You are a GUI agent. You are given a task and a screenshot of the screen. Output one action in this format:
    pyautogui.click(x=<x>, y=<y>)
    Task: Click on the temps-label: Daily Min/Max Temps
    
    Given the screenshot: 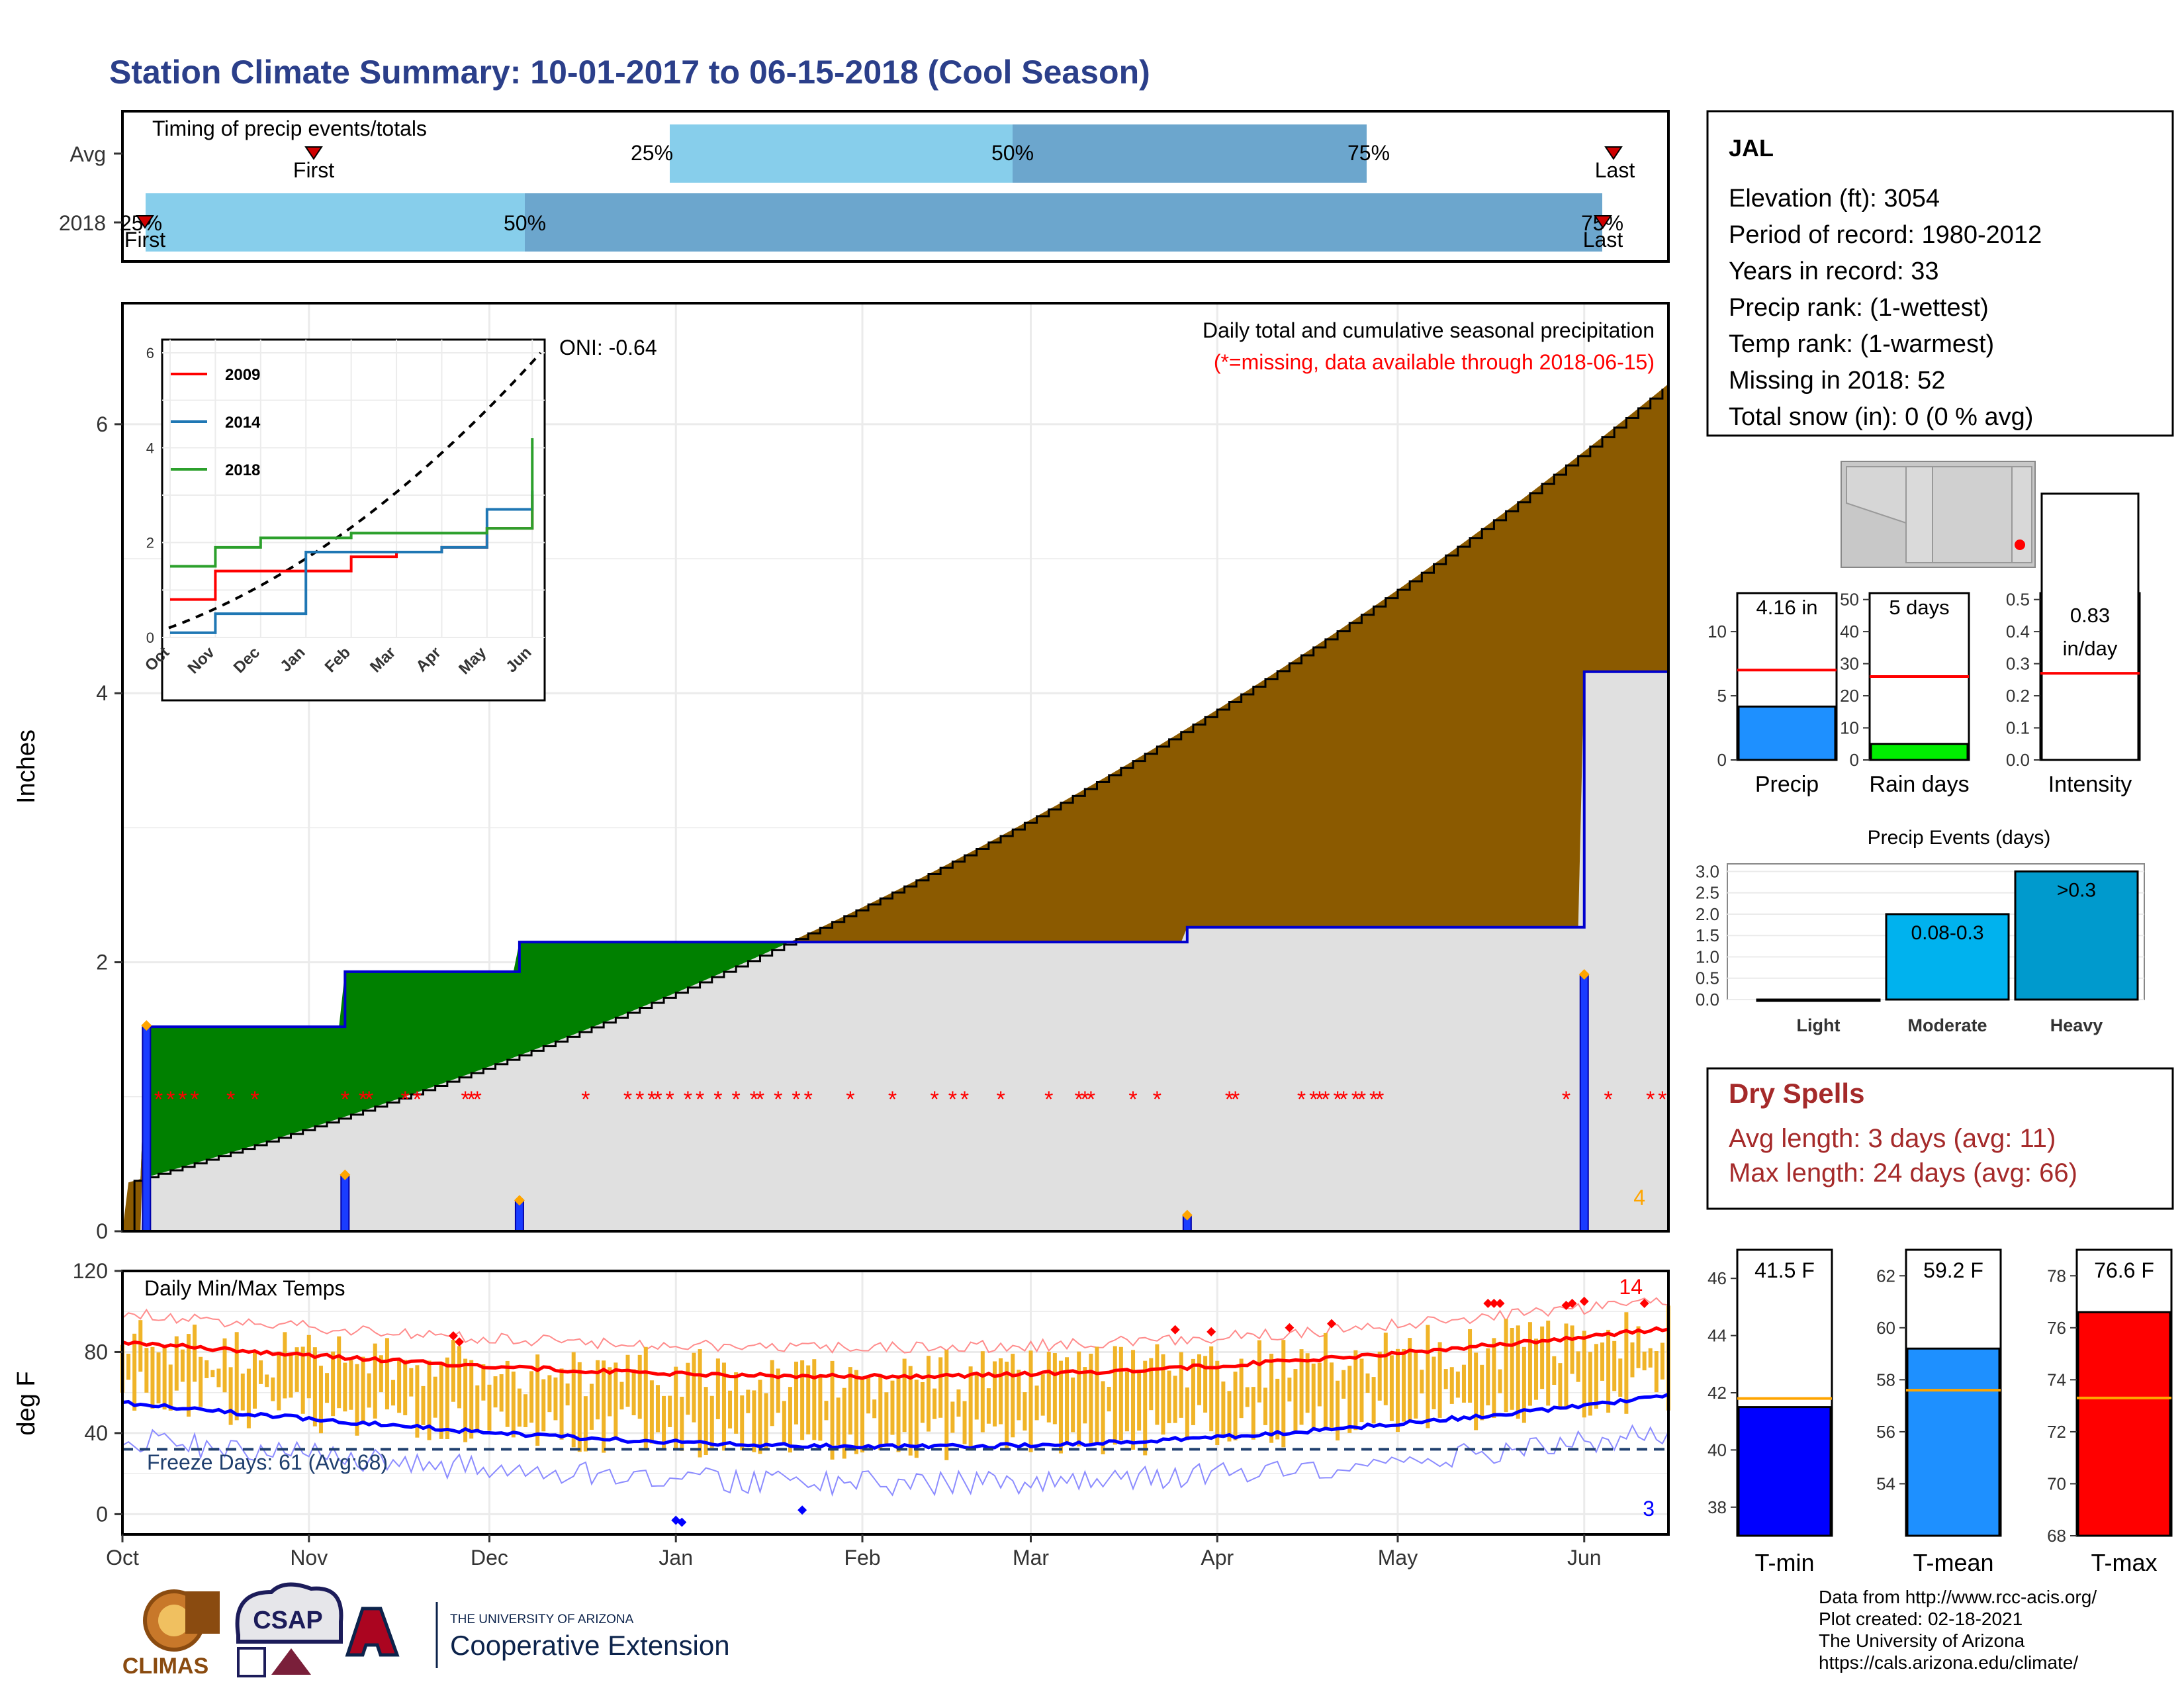 What is the action you would take?
    pyautogui.click(x=245, y=1288)
    